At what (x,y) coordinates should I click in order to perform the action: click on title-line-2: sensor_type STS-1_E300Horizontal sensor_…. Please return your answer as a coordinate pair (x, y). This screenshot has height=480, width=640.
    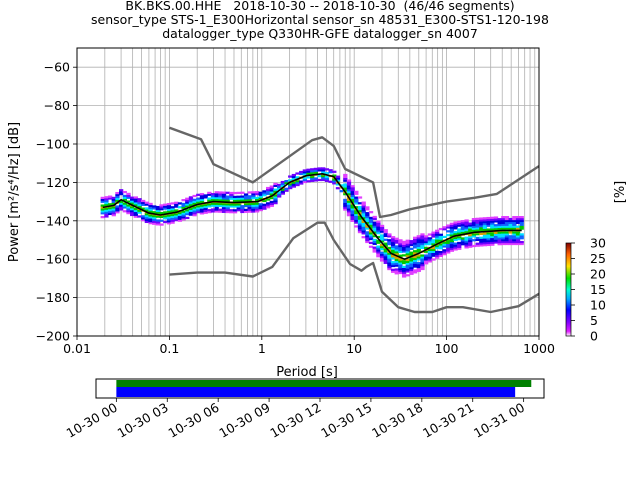
    Looking at the image, I should click on (320, 19).